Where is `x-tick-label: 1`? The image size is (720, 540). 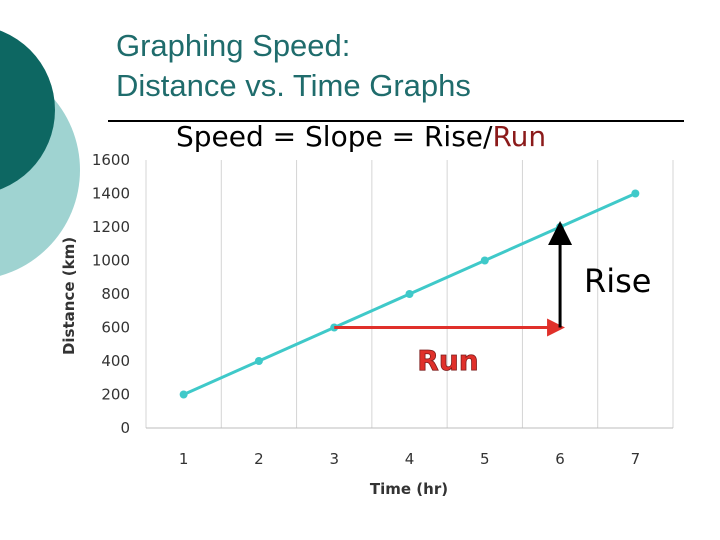
x-tick-label: 1 is located at coordinates (184, 459).